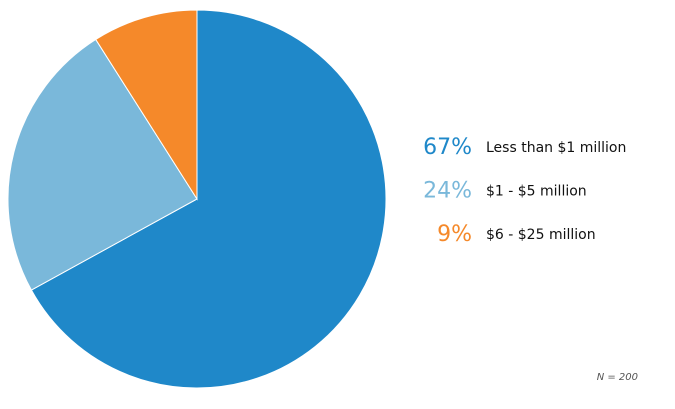 This screenshot has width=675, height=409. Describe the element at coordinates (556, 148) in the screenshot. I see `legend-label: Less than $1 million` at that location.